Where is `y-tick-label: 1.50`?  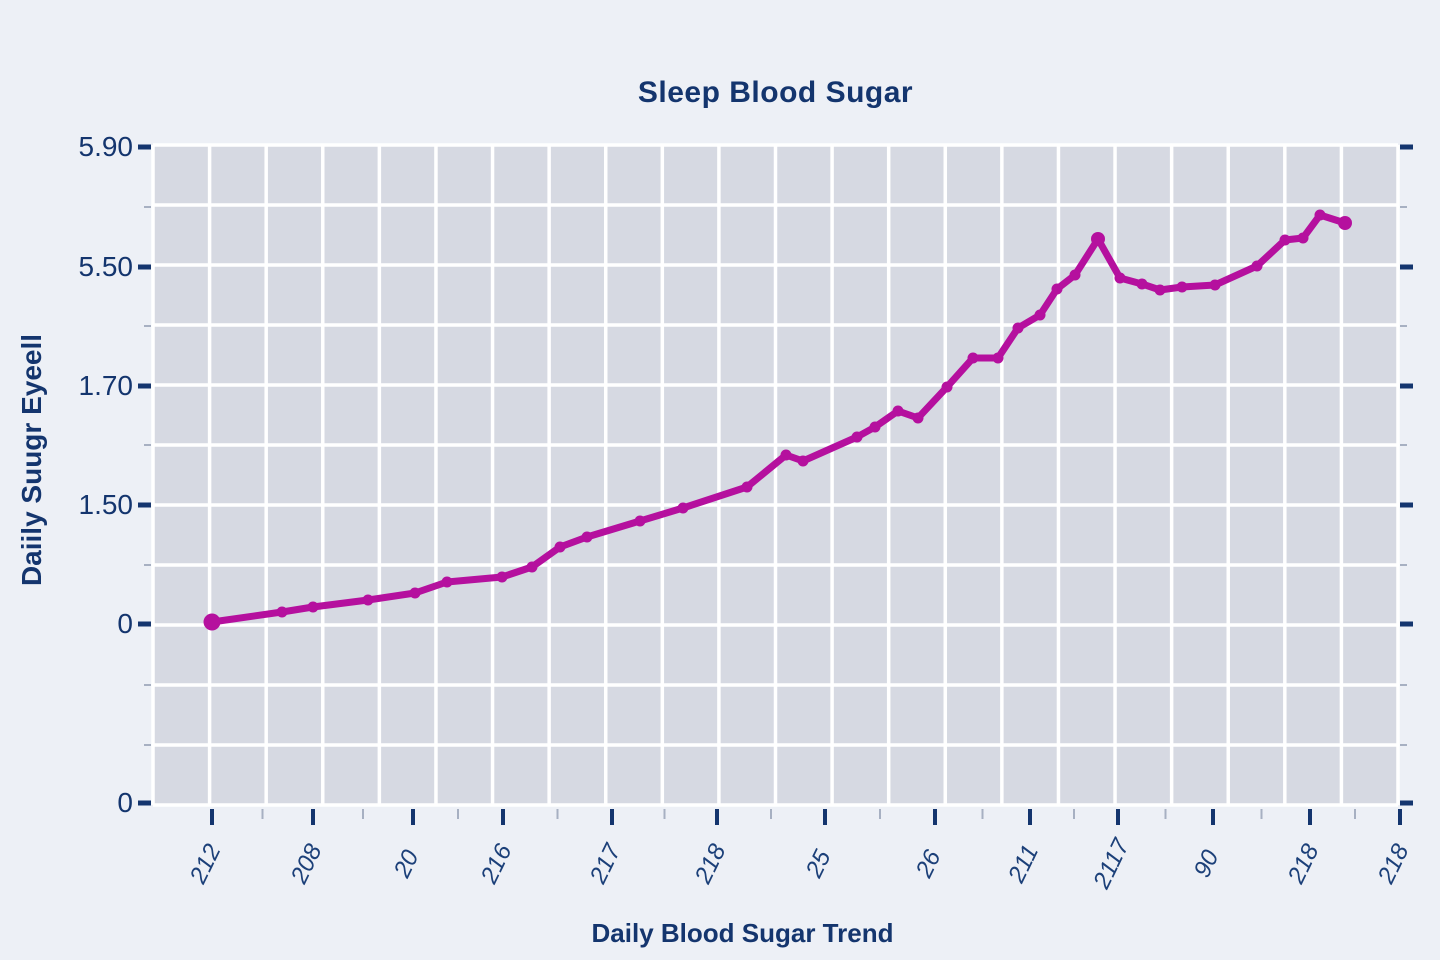
y-tick-label: 1.50 is located at coordinates (106, 504).